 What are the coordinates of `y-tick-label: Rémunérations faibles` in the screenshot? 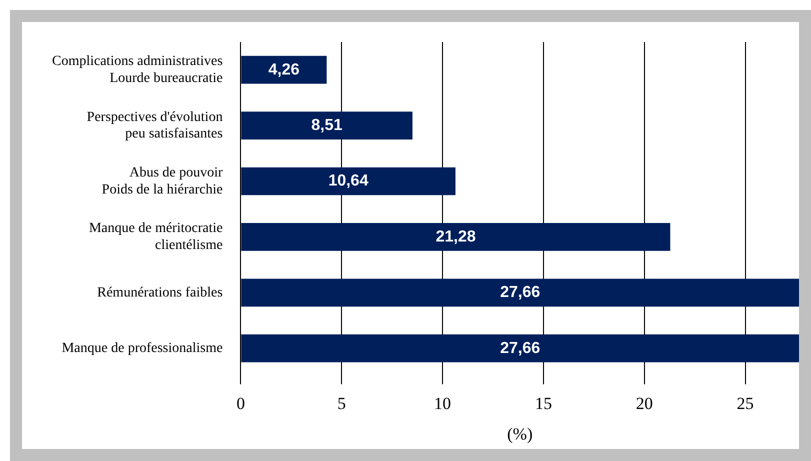 It's located at (160, 292).